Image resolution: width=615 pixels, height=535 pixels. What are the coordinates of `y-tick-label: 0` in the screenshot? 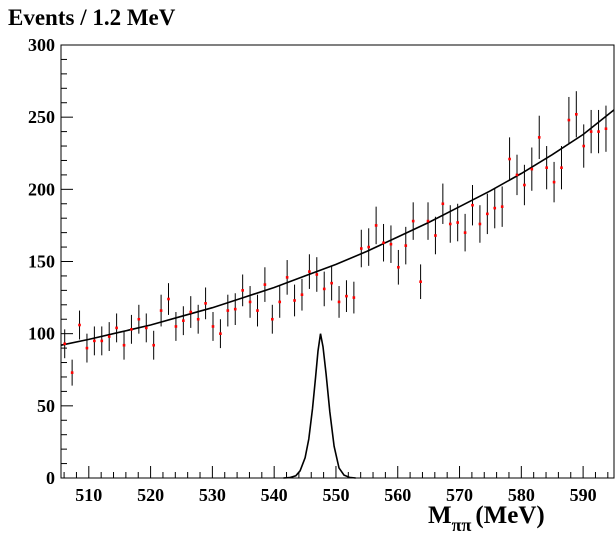 It's located at (50, 478).